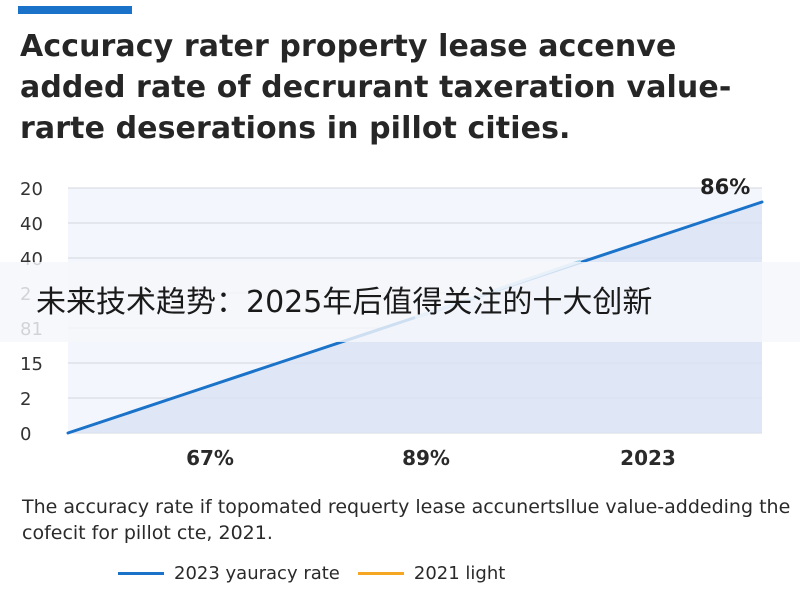 This screenshot has height=600, width=800. What do you see at coordinates (725, 187) in the screenshot?
I see `data-label: 86%` at bounding box center [725, 187].